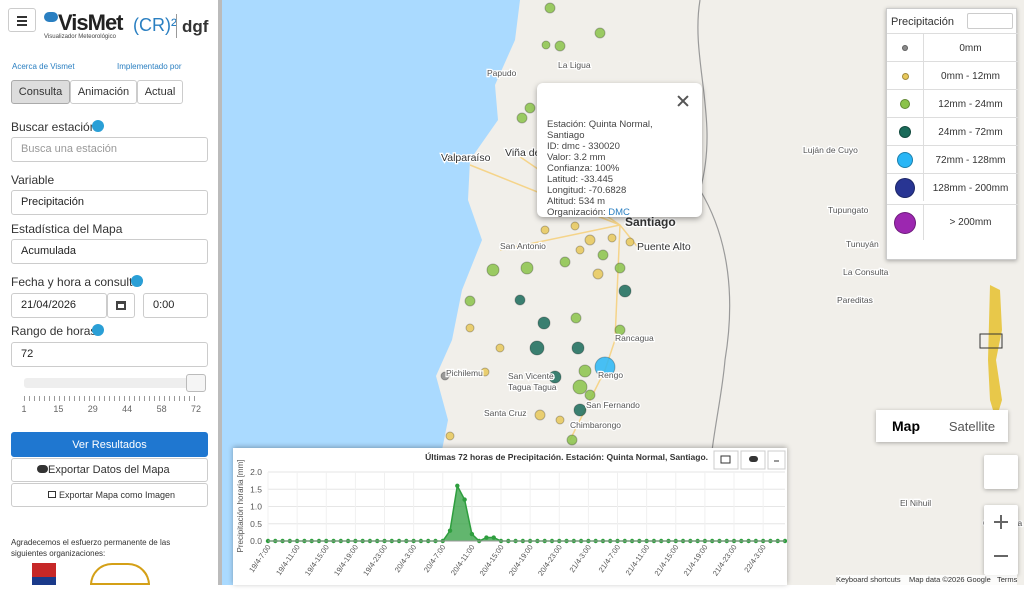 The width and height of the screenshot is (1024, 590). I want to click on tab: Animación, so click(103, 92).